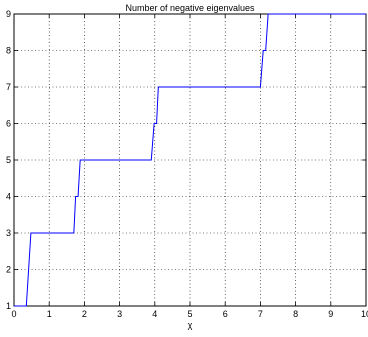  What do you see at coordinates (8, 270) in the screenshot?
I see `y-tick-label: 2` at bounding box center [8, 270].